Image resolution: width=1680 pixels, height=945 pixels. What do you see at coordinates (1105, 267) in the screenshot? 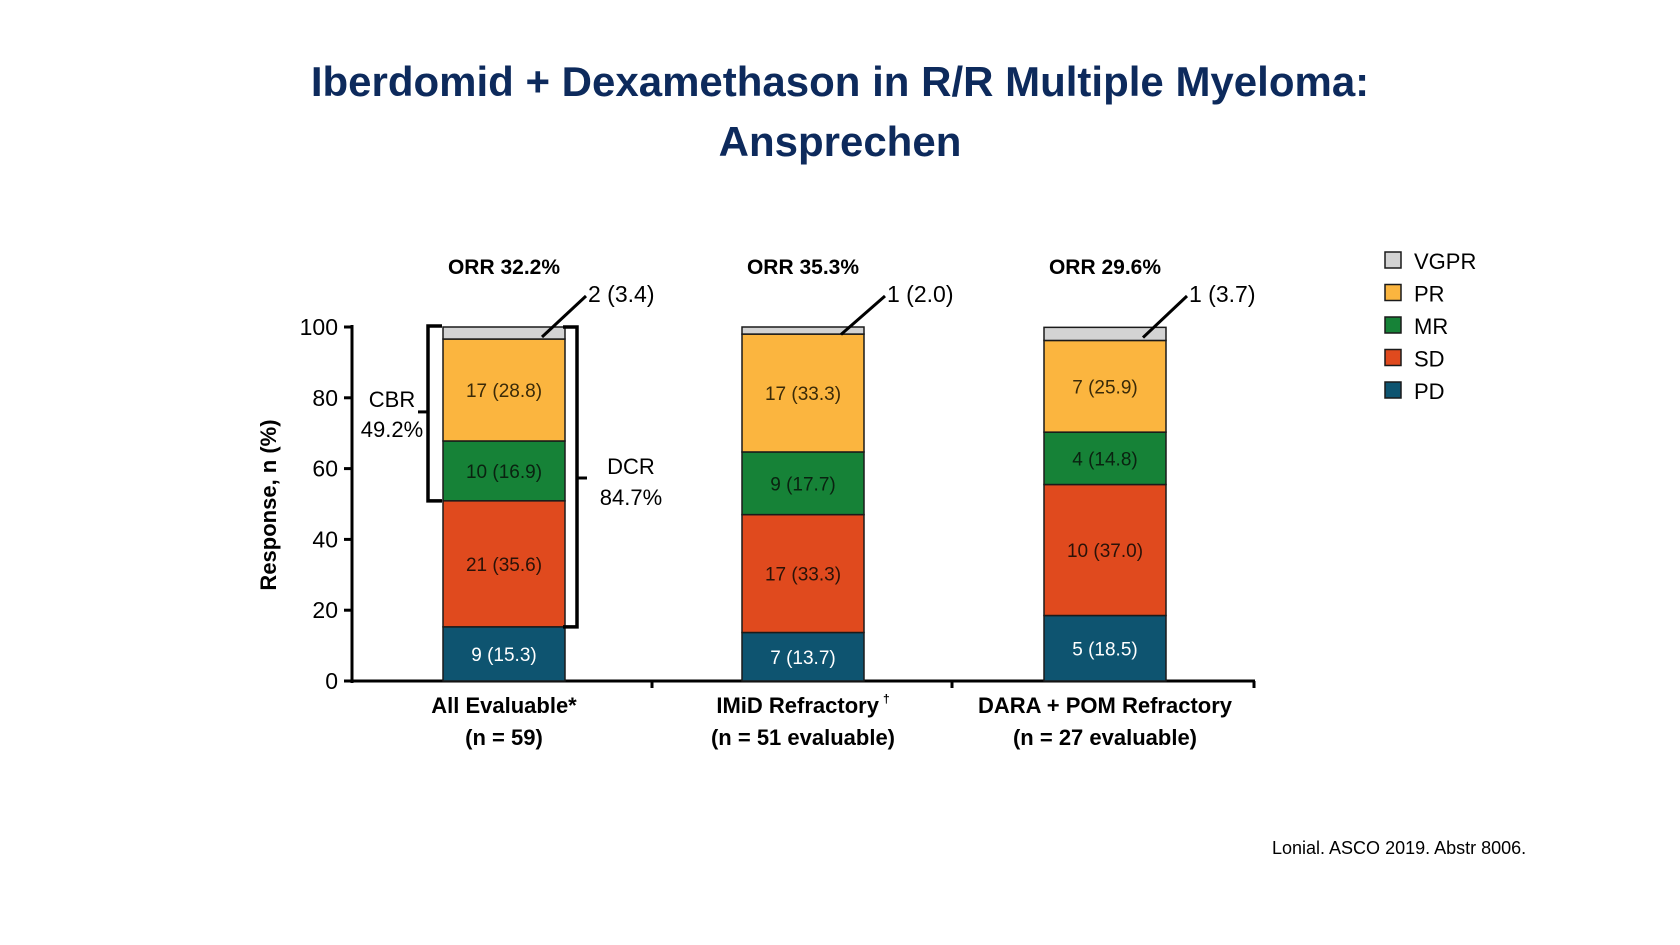
I see `orr-label: ORR 29.6%` at bounding box center [1105, 267].